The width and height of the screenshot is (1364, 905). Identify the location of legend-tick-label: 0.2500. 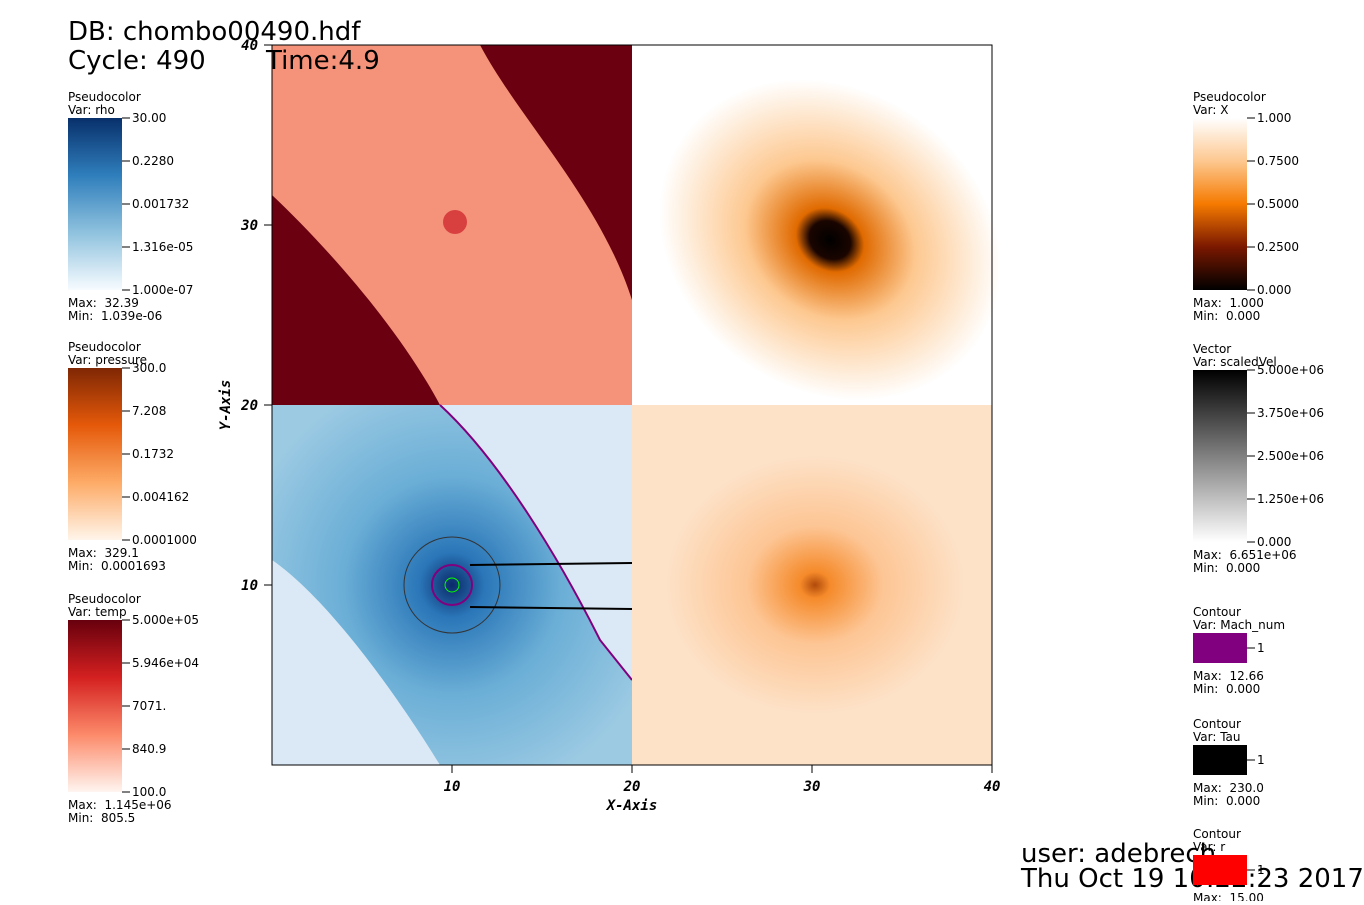
(1278, 247).